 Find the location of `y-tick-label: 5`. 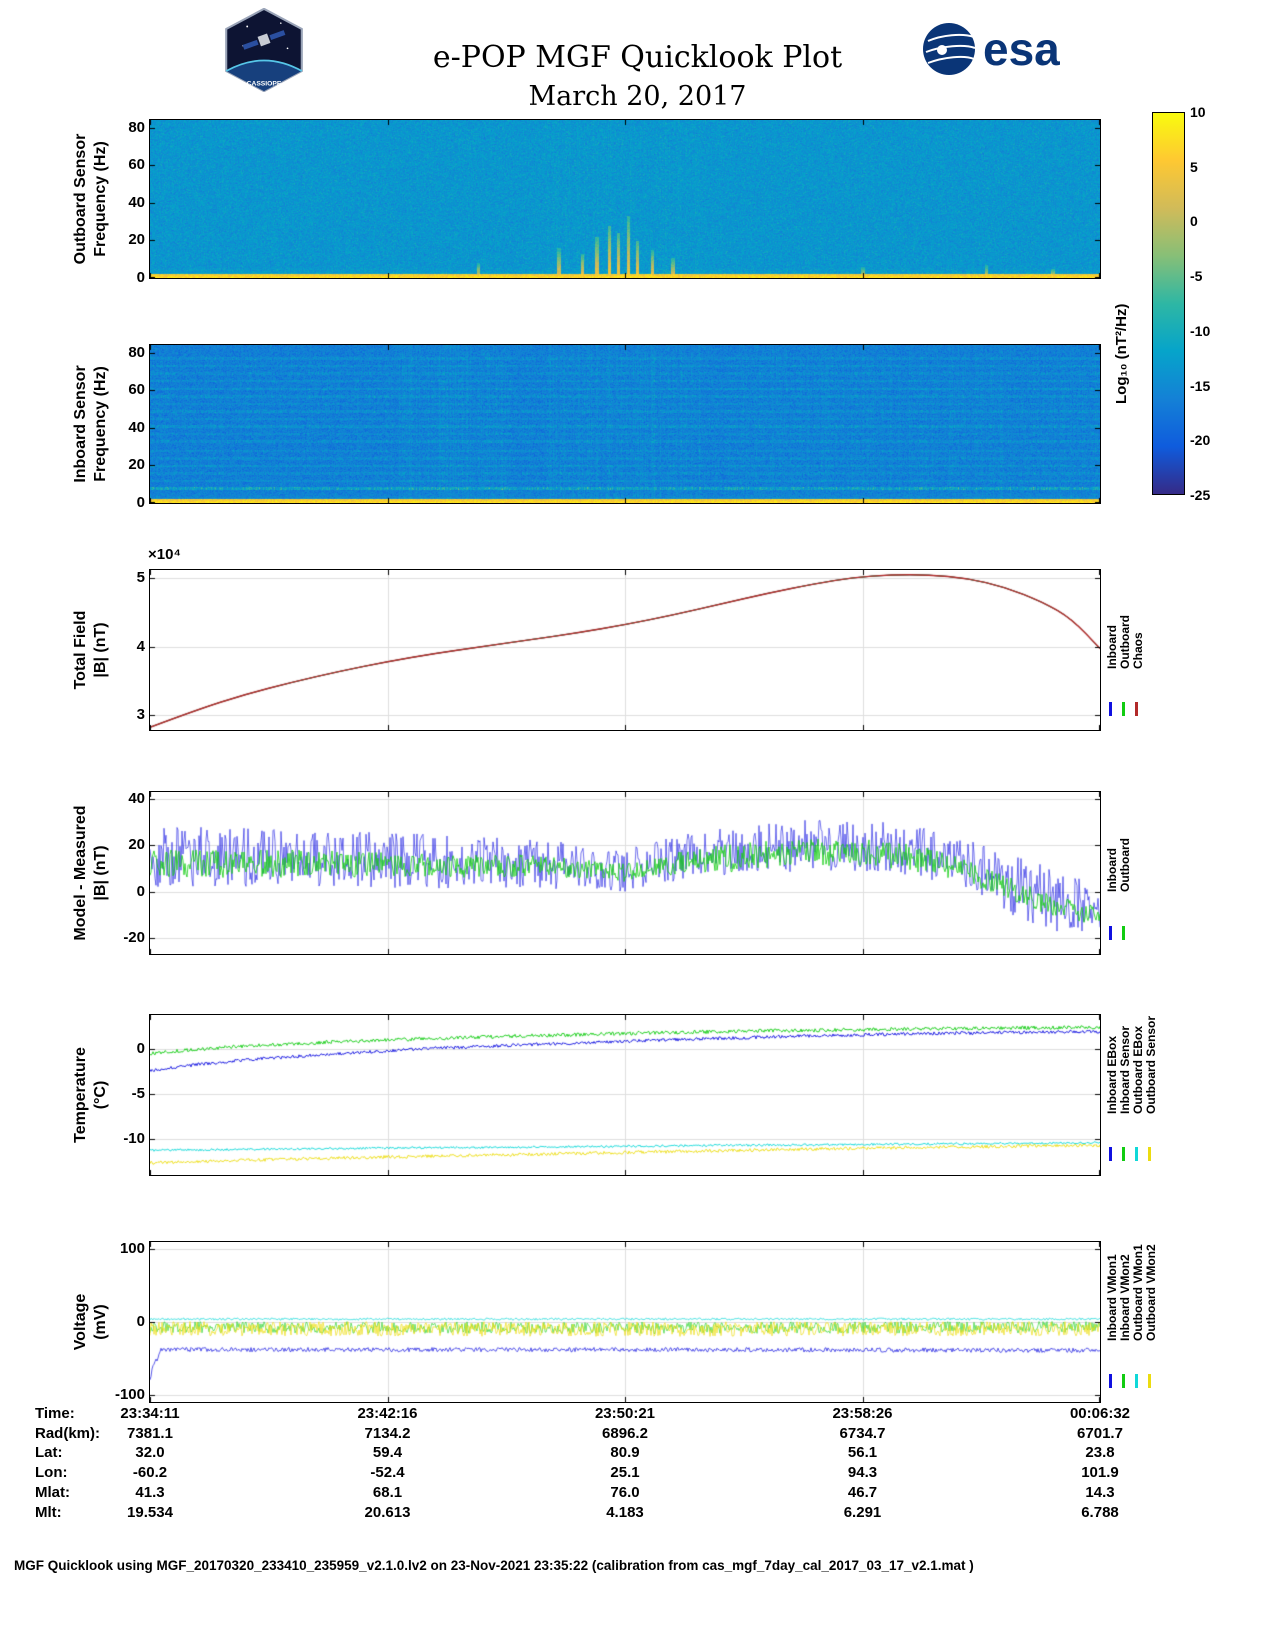

y-tick-label: 5 is located at coordinates (140, 578).